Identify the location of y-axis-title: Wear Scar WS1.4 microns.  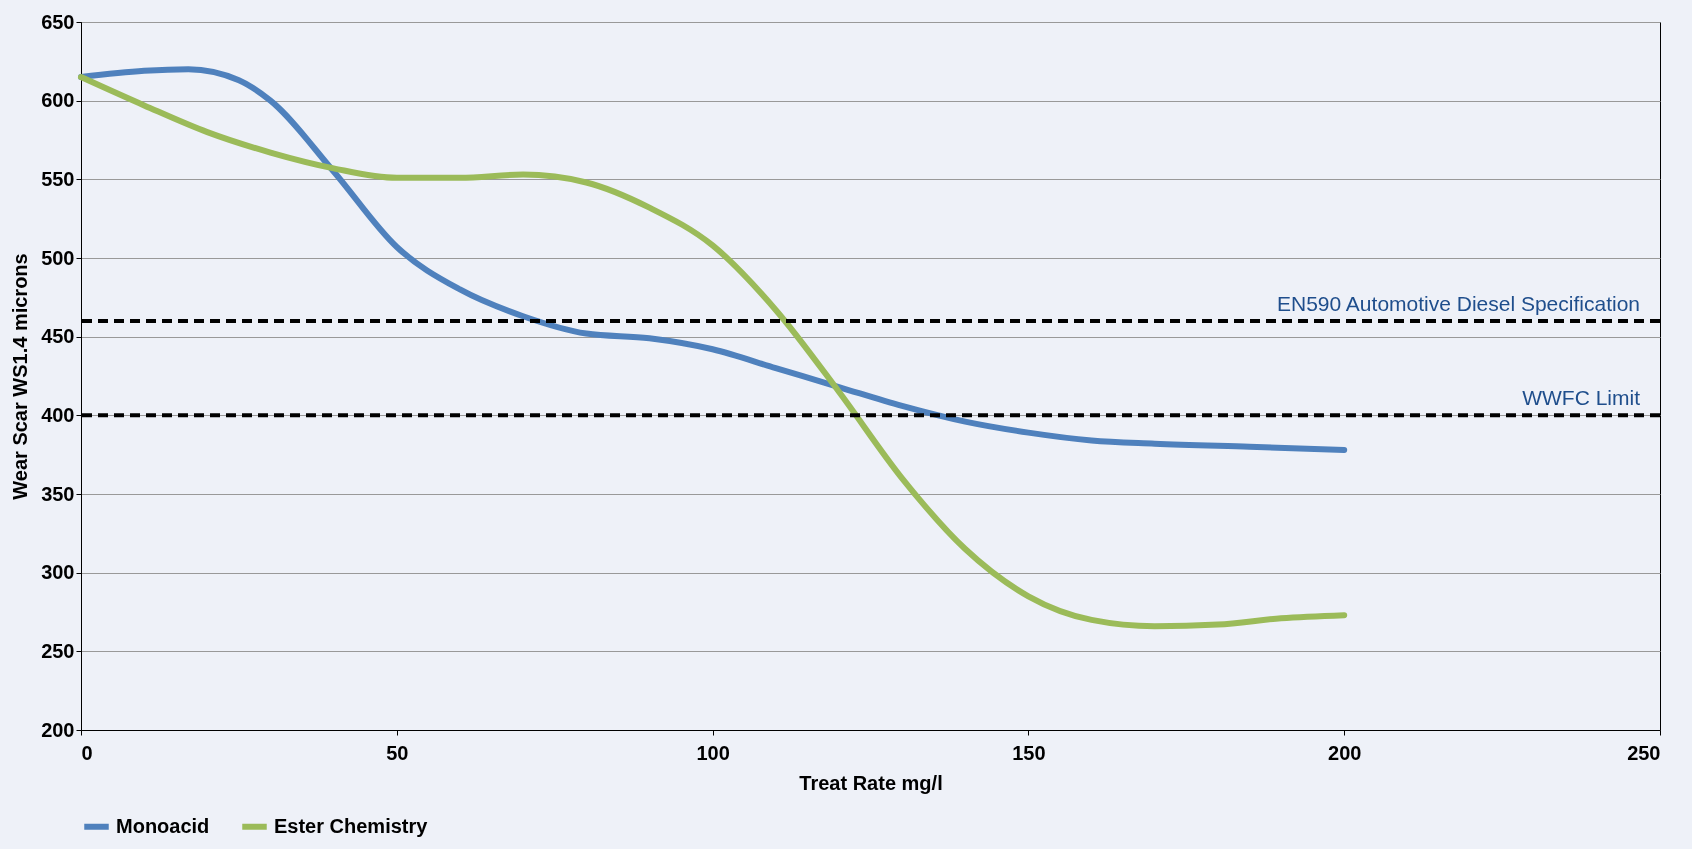
(20, 376).